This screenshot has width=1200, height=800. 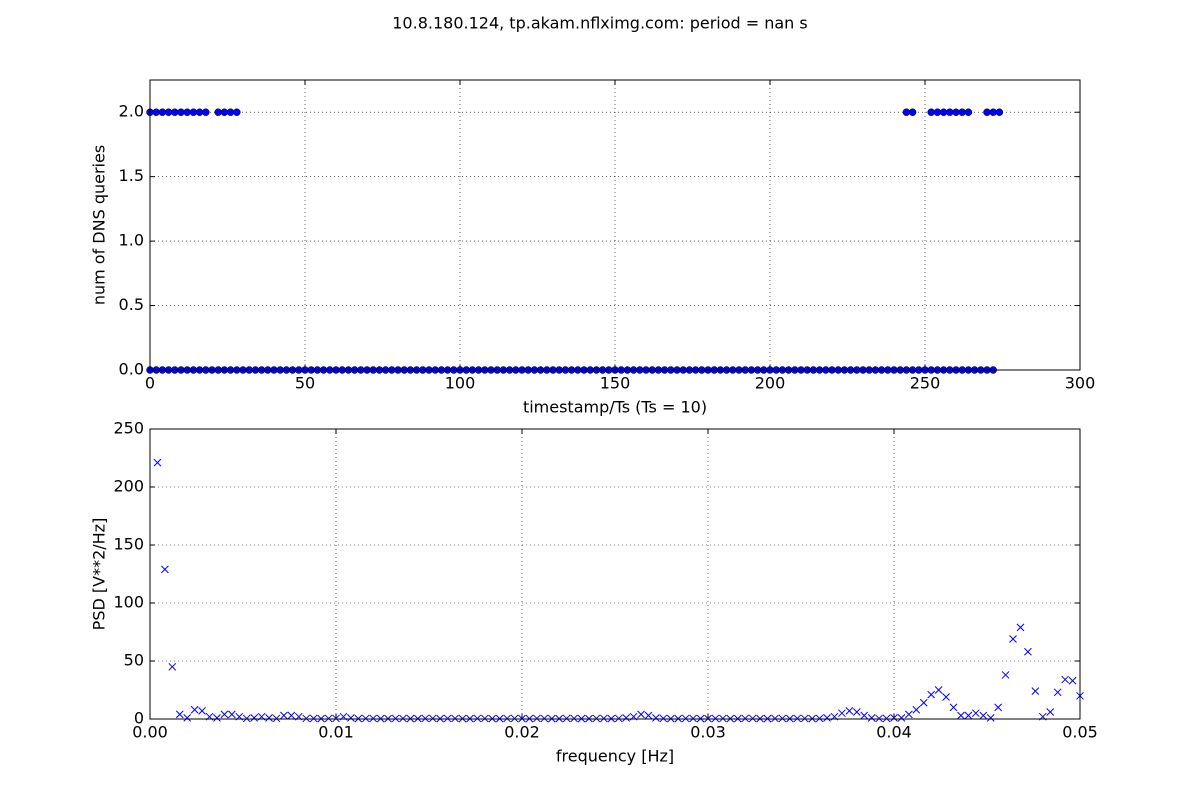 I want to click on x-axis-label: timestamp/Ts (Ts = 10), so click(x=615, y=407).